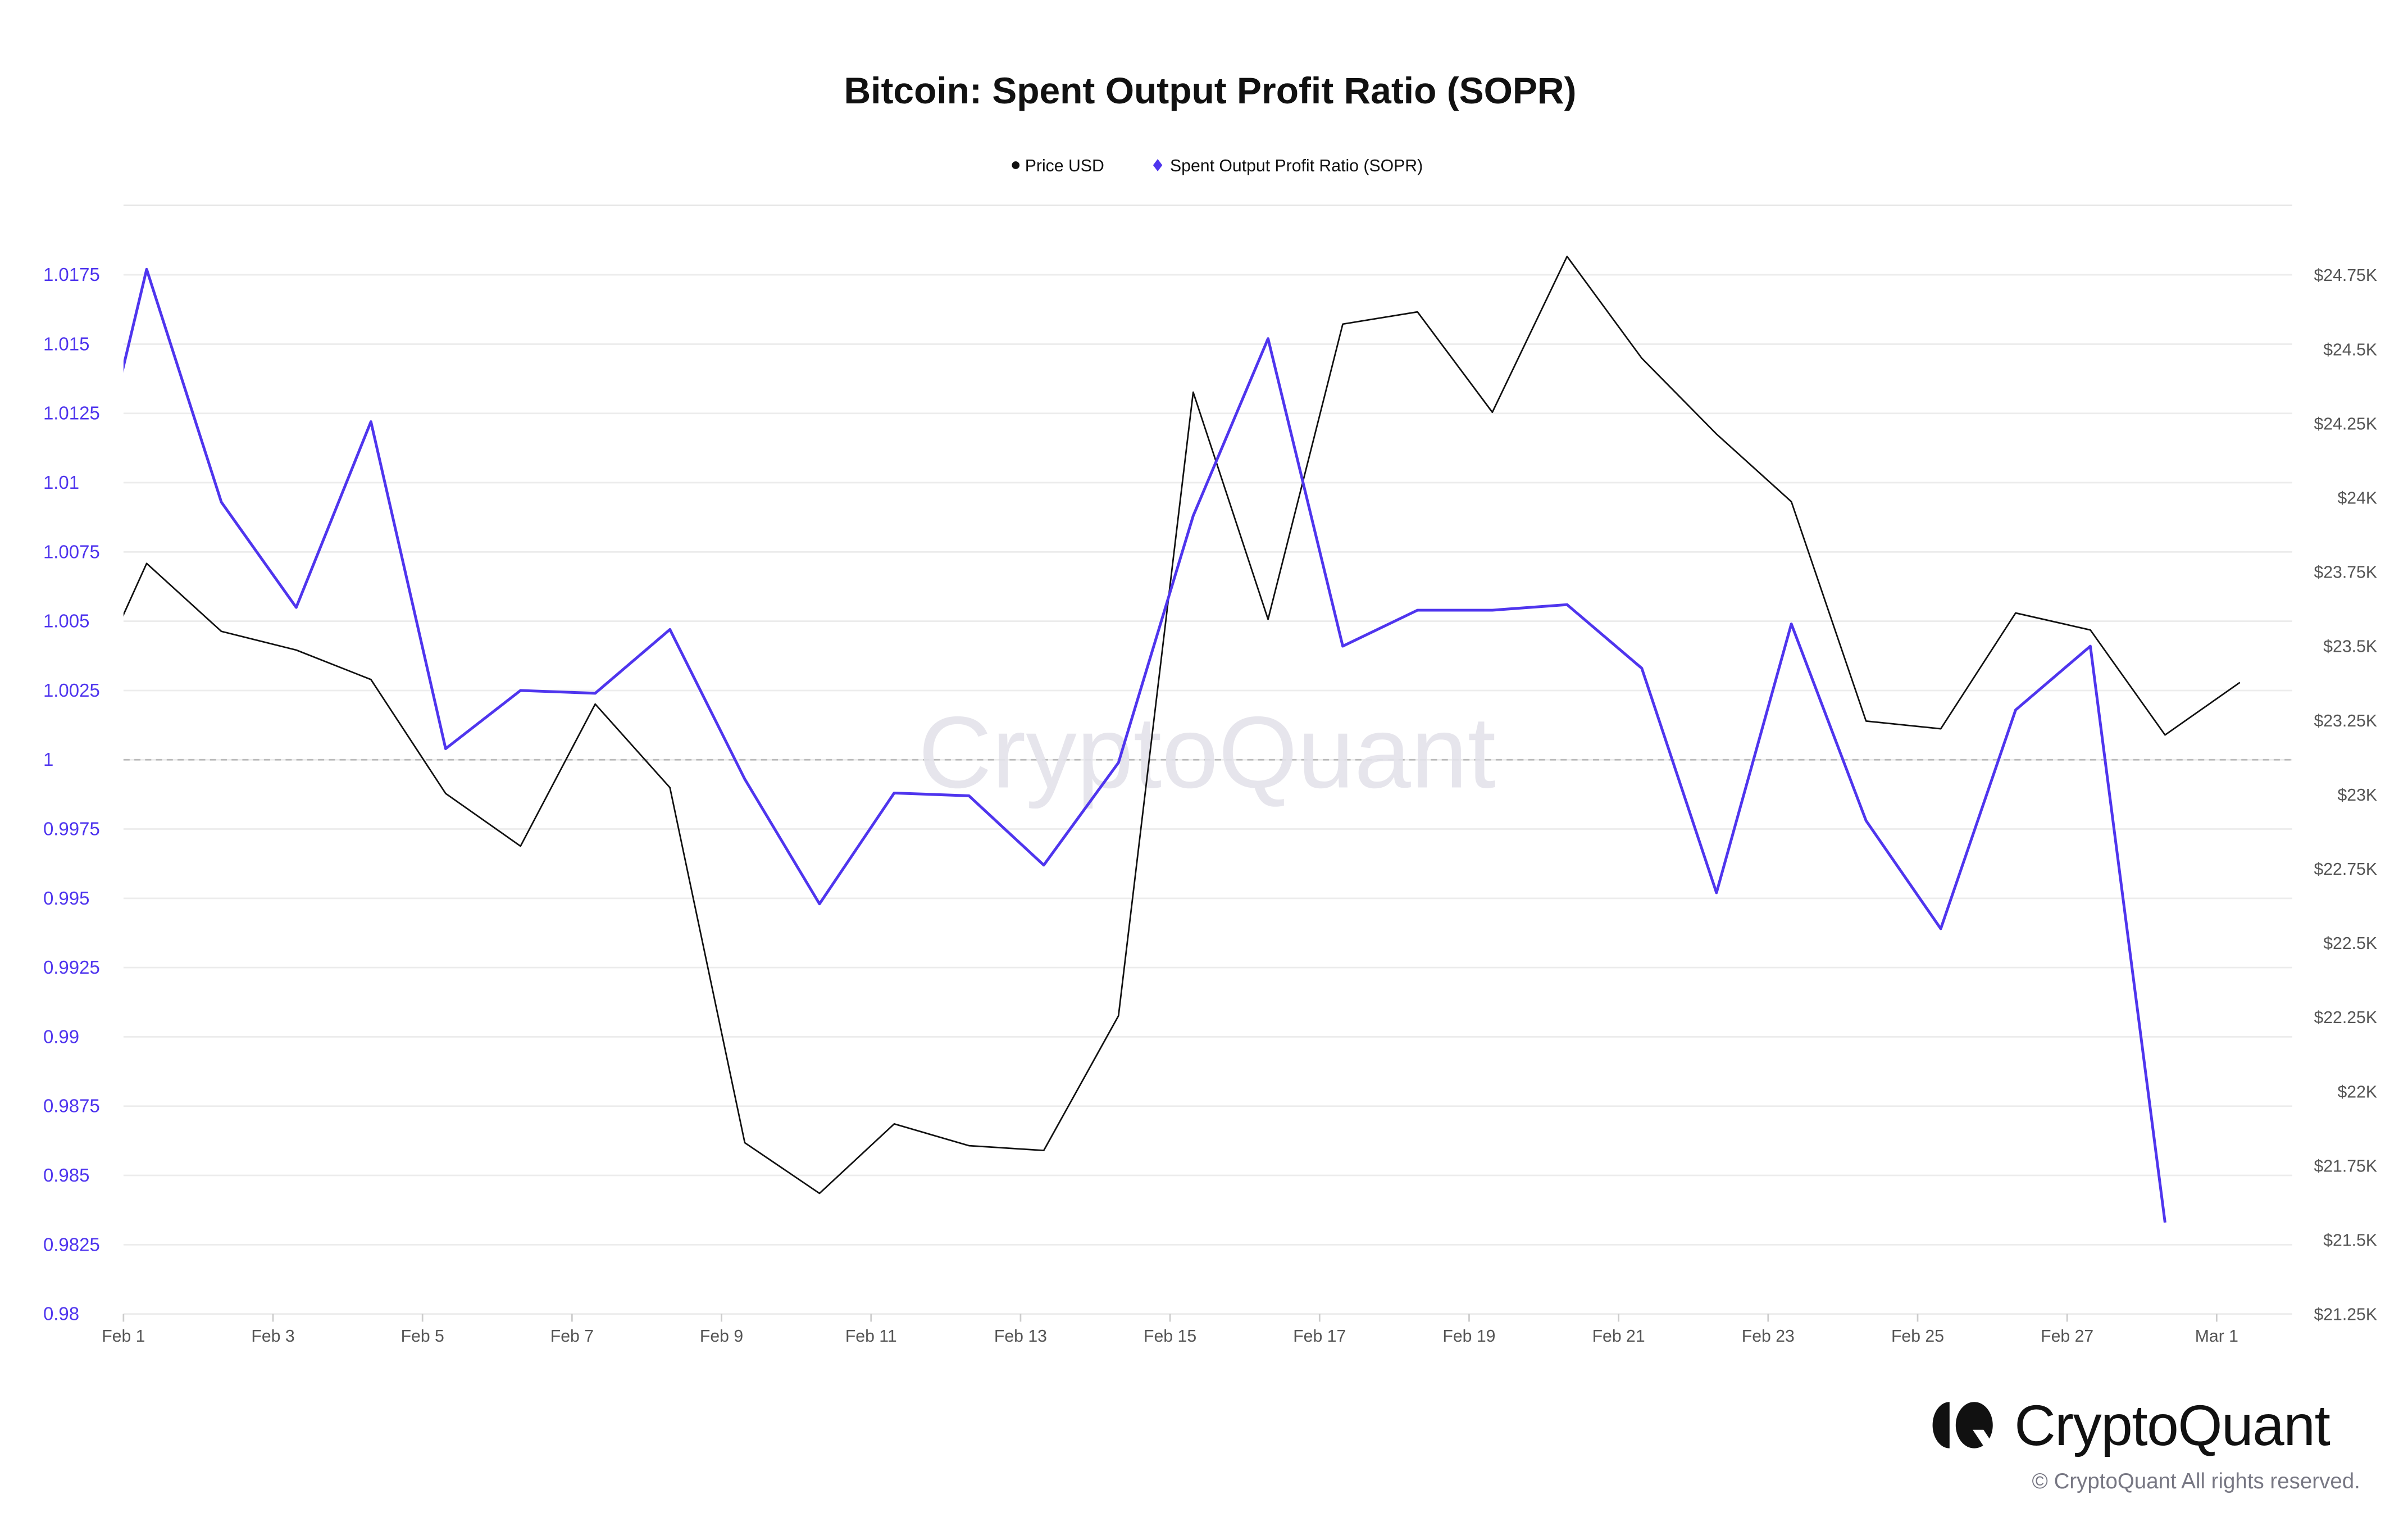 This screenshot has height=1517, width=2408. What do you see at coordinates (1319, 1336) in the screenshot?
I see `x-tick-label: Feb 17` at bounding box center [1319, 1336].